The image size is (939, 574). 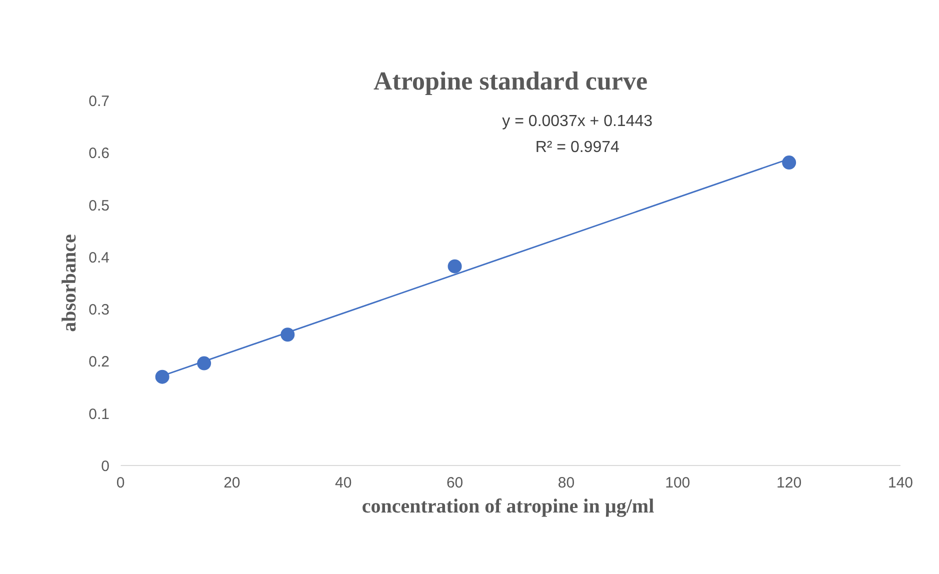 I want to click on x-tick-label: 0, so click(x=120, y=483).